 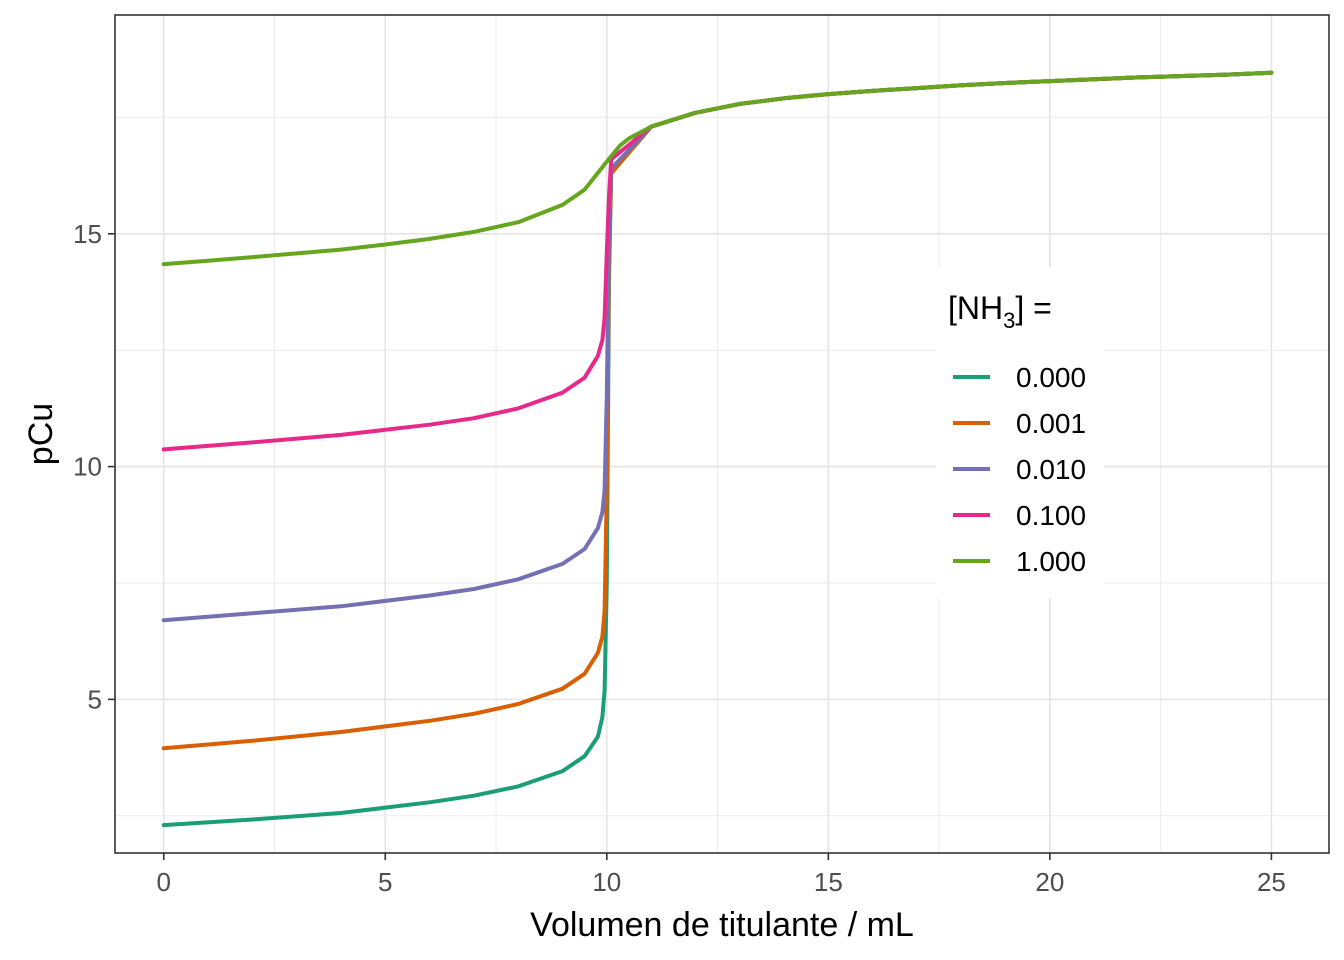 I want to click on x-tick-label: 25, so click(x=1271, y=882).